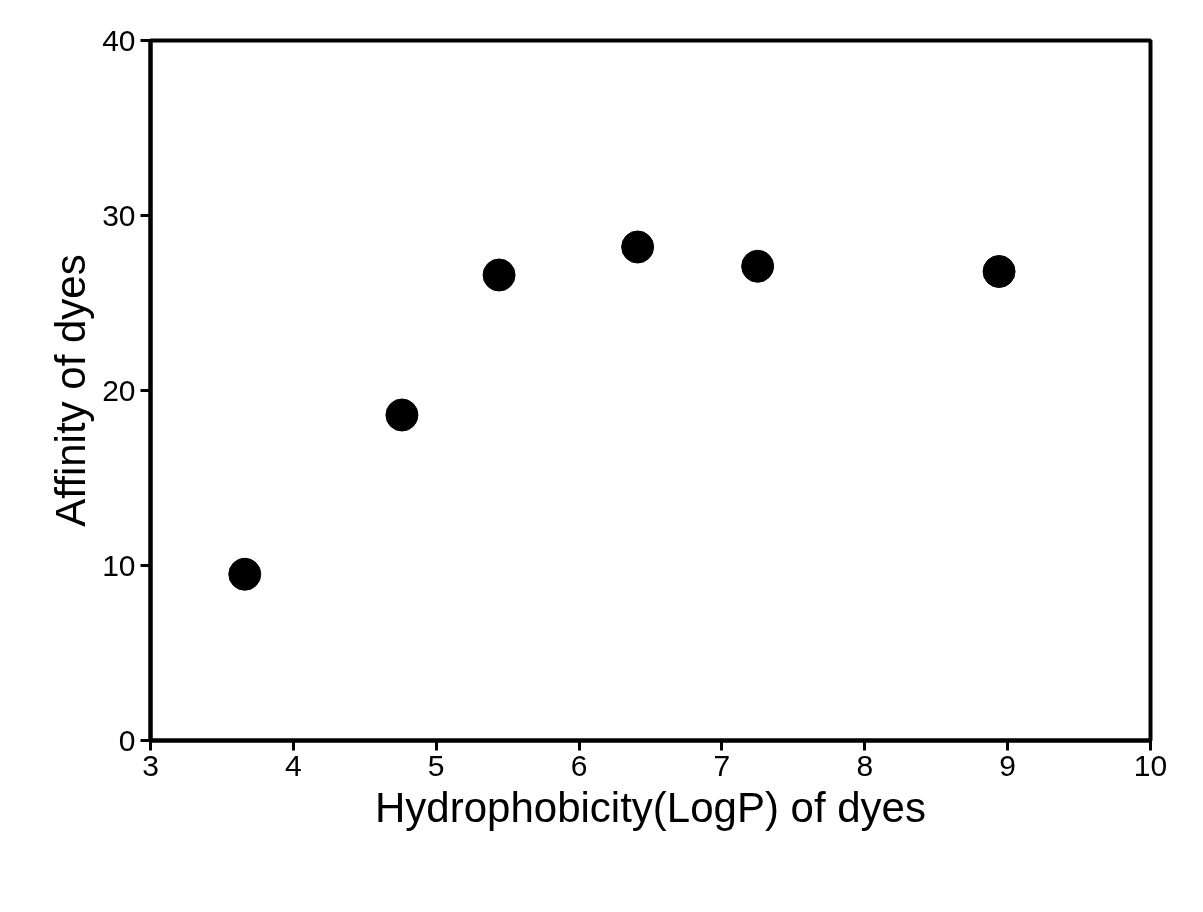  Describe the element at coordinates (71, 390) in the screenshot. I see `y-axis-title: Affinity of dyes` at that location.